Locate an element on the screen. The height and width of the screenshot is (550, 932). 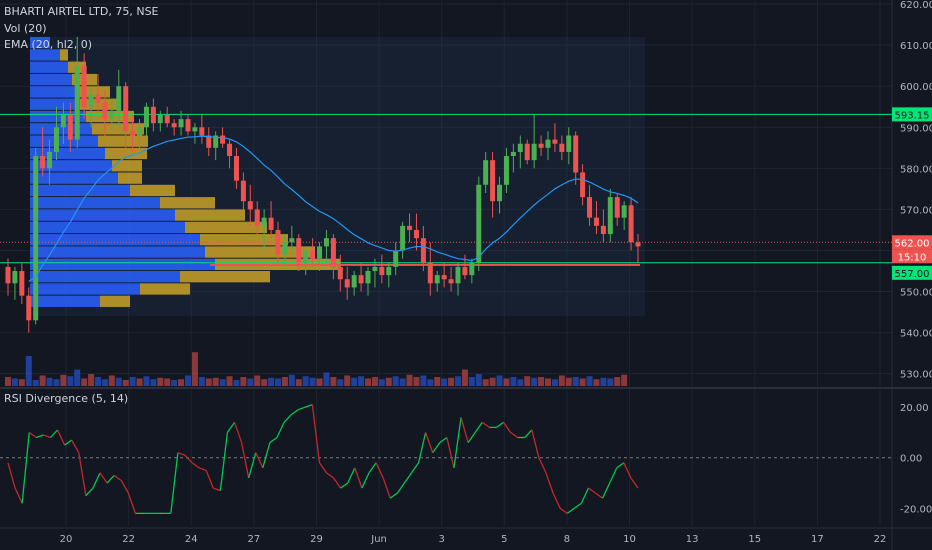
ema-legend: EMA (20, hl2, 0) is located at coordinates (48, 44).